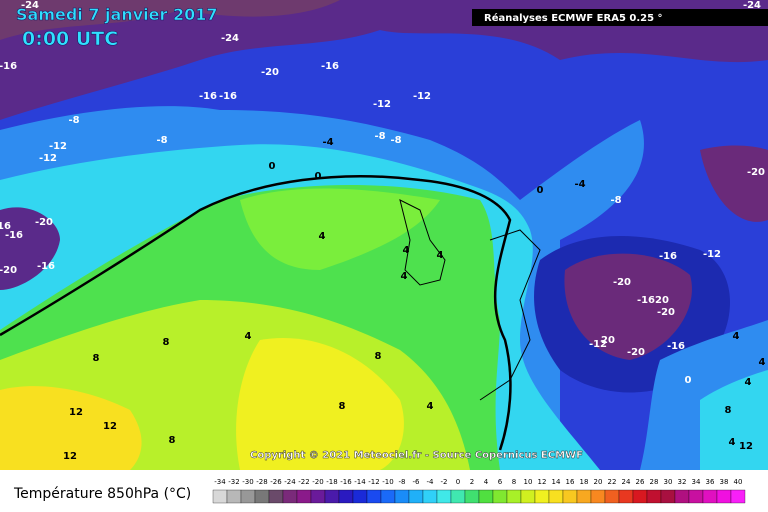 The image size is (768, 512). Describe the element at coordinates (276, 482) in the screenshot. I see `legend-tick-label: -26` at that location.